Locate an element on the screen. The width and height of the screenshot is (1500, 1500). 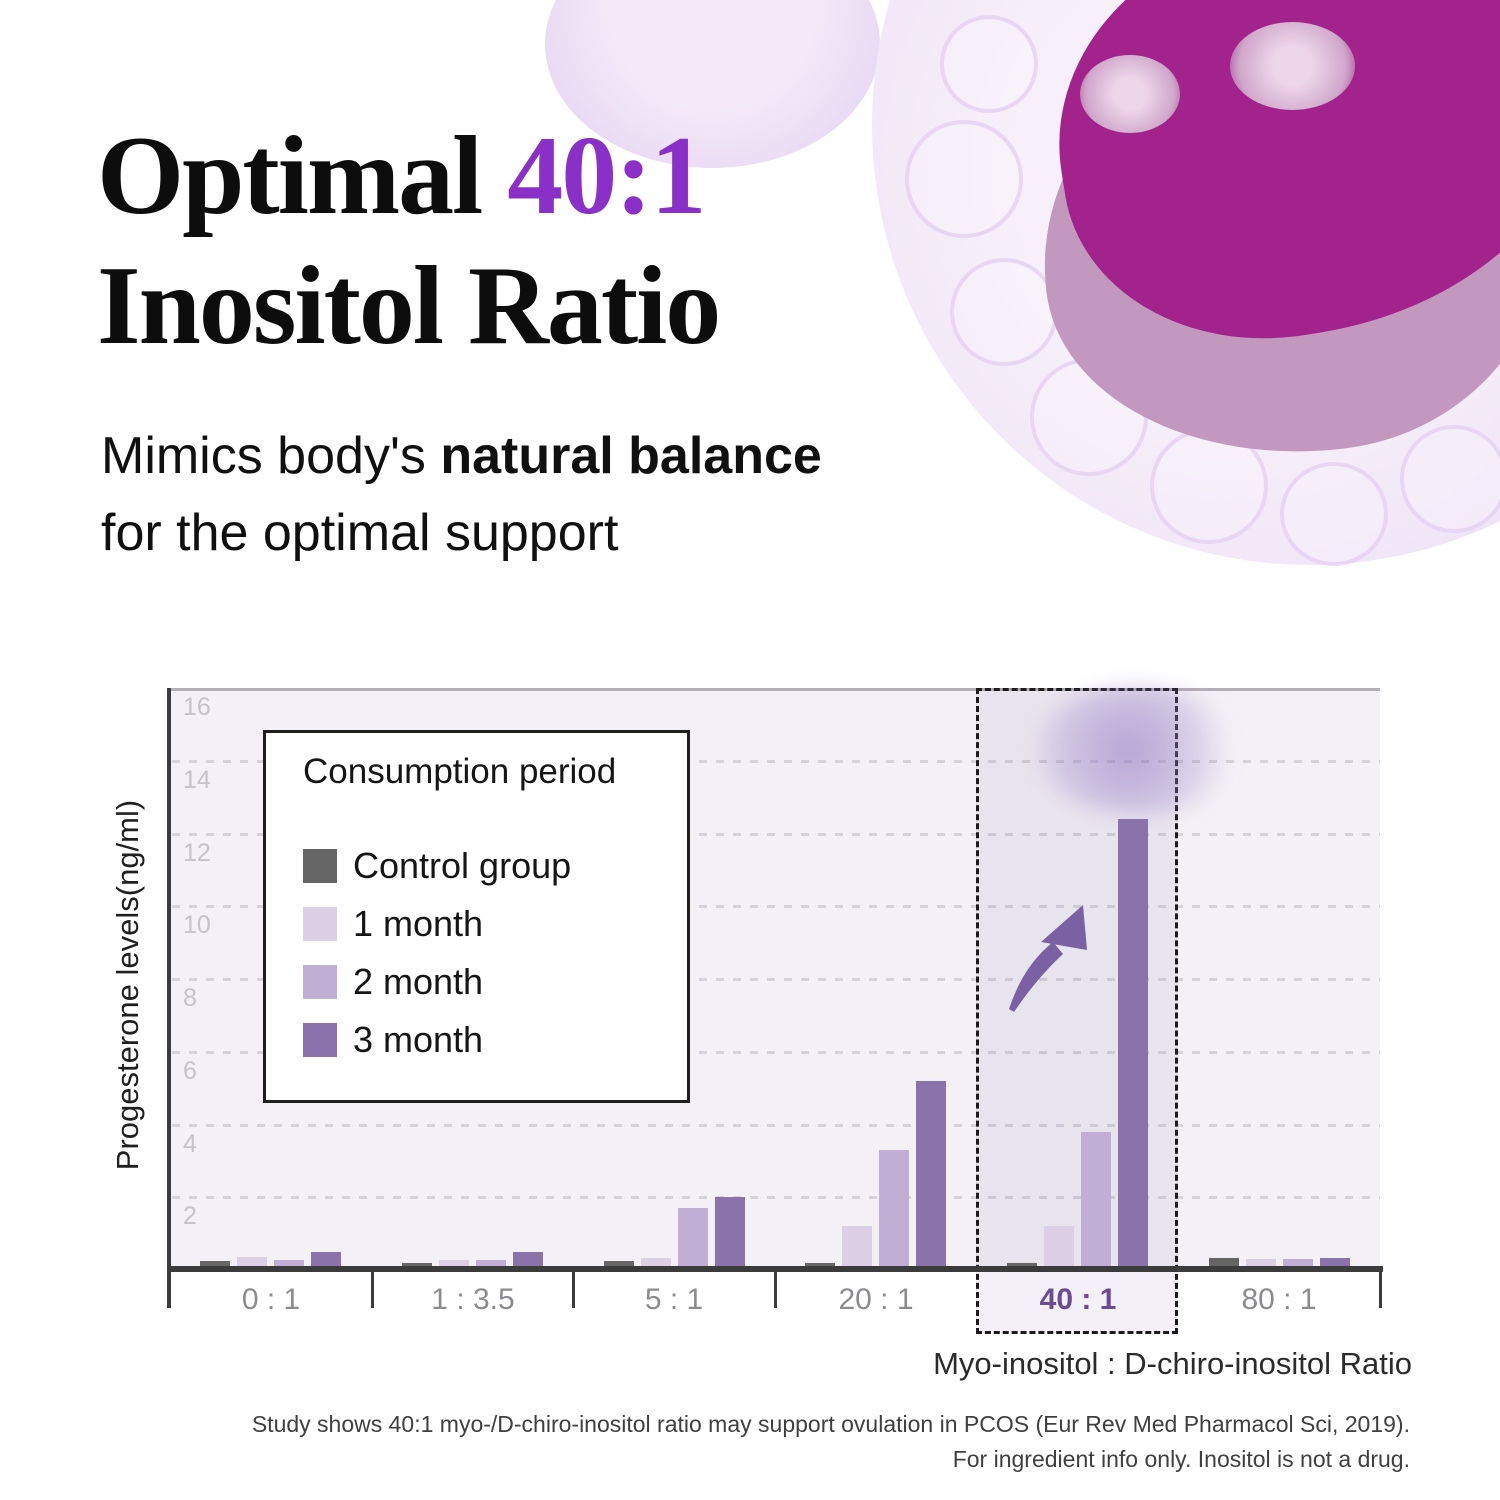
bar-40:1-1-month is located at coordinates (1059, 1248).